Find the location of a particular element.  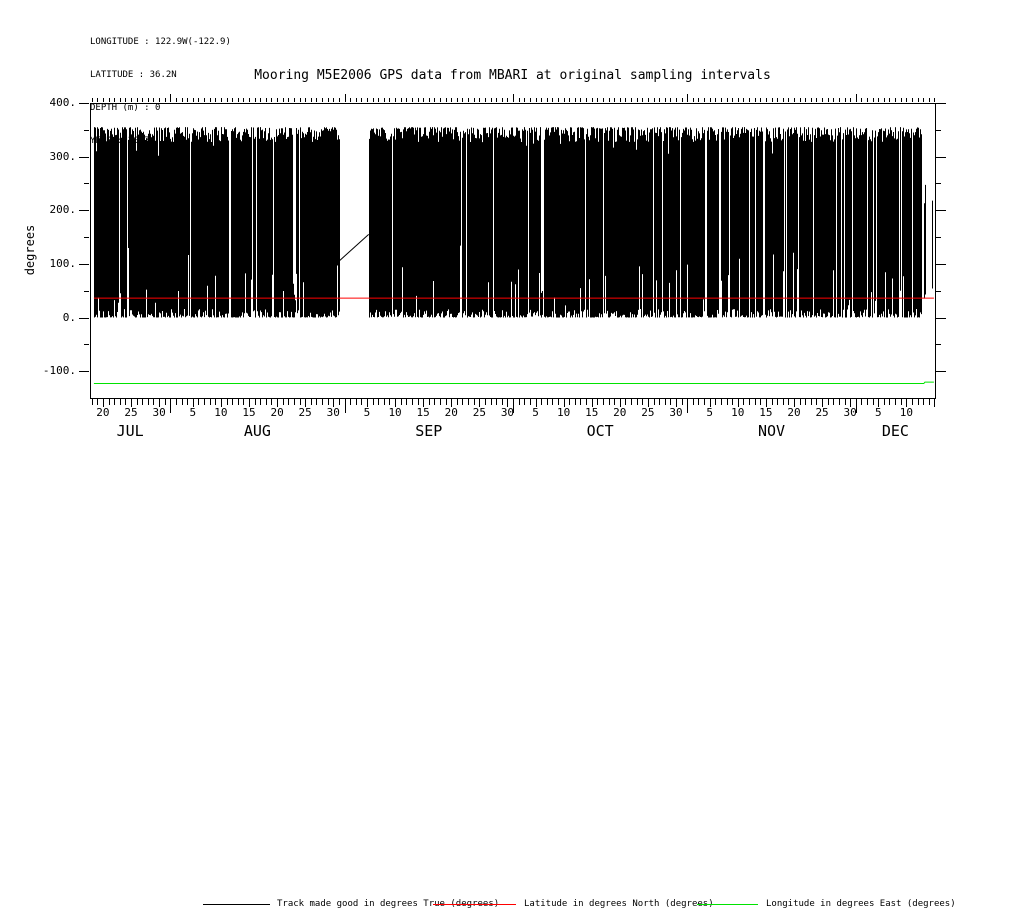

month-label-nov: NOV is located at coordinates (771, 431).